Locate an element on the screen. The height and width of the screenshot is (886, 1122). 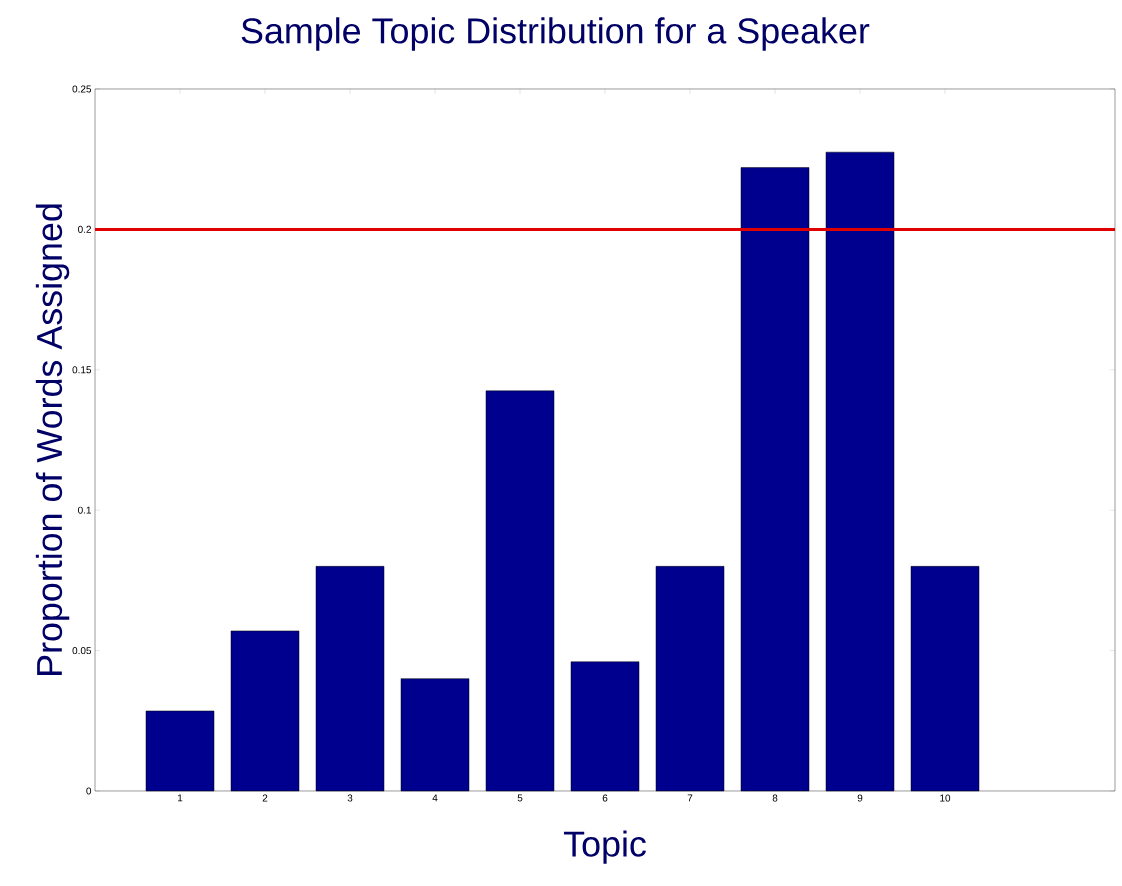
y-tick-label: 0.1 is located at coordinates (85, 510).